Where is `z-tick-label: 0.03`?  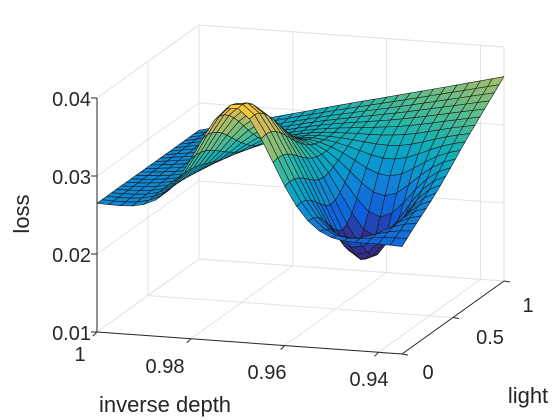
z-tick-label: 0.03 is located at coordinates (71, 178).